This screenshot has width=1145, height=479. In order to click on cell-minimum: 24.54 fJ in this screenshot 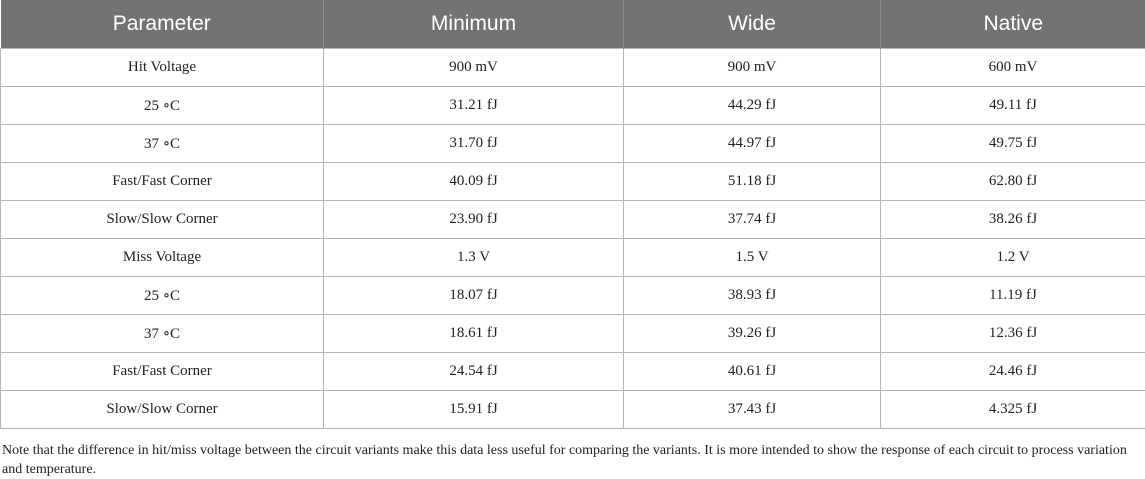, I will do `click(474, 372)`.